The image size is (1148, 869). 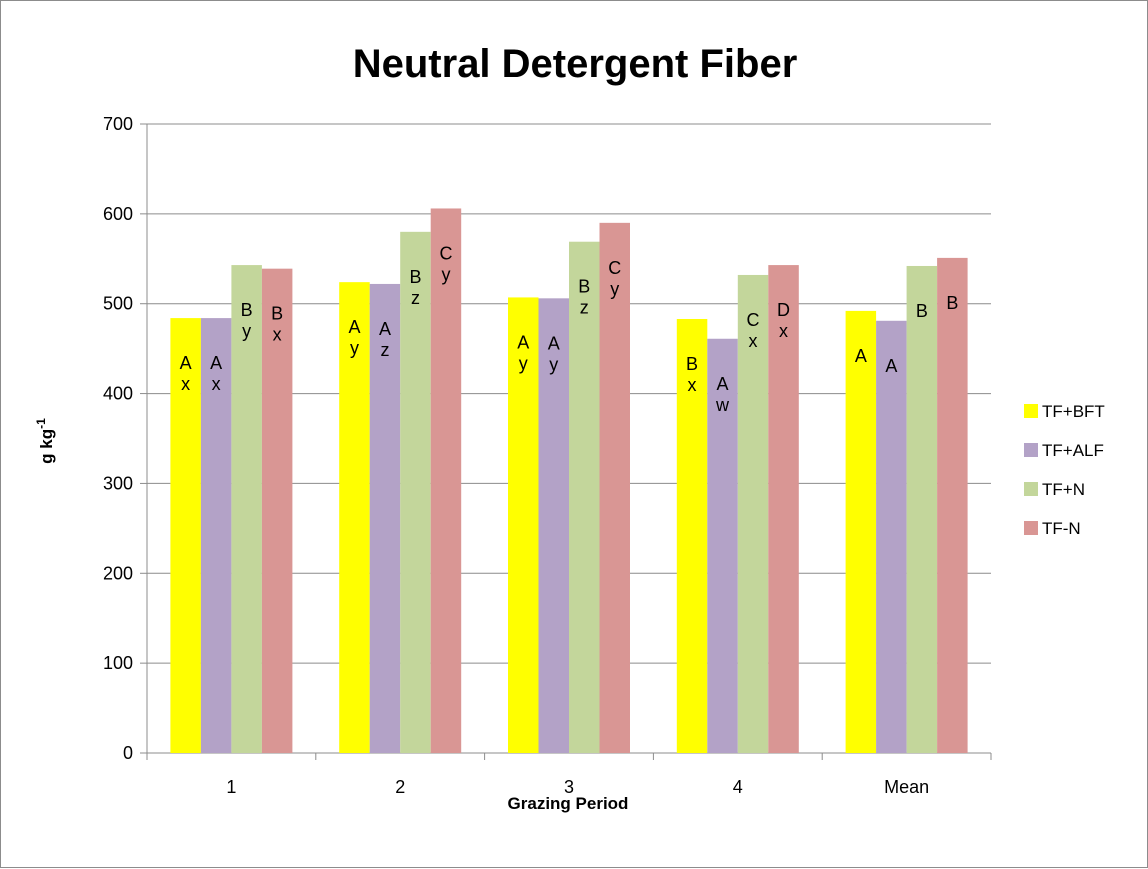 What do you see at coordinates (738, 787) in the screenshot?
I see `x-tick-label: 4` at bounding box center [738, 787].